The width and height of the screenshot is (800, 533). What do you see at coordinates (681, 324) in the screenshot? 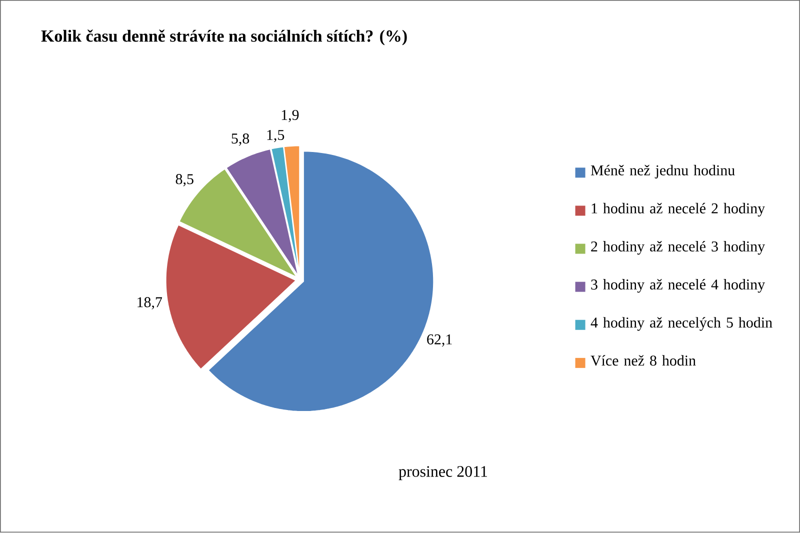
I see `legend-label: 4 hodiny až necelých 5 hodin` at bounding box center [681, 324].